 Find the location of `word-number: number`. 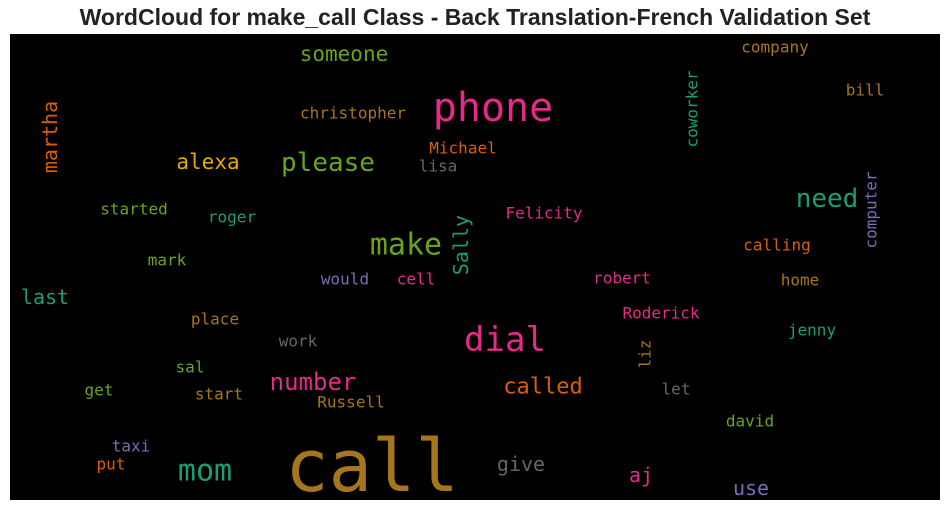

word-number: number is located at coordinates (313, 382).